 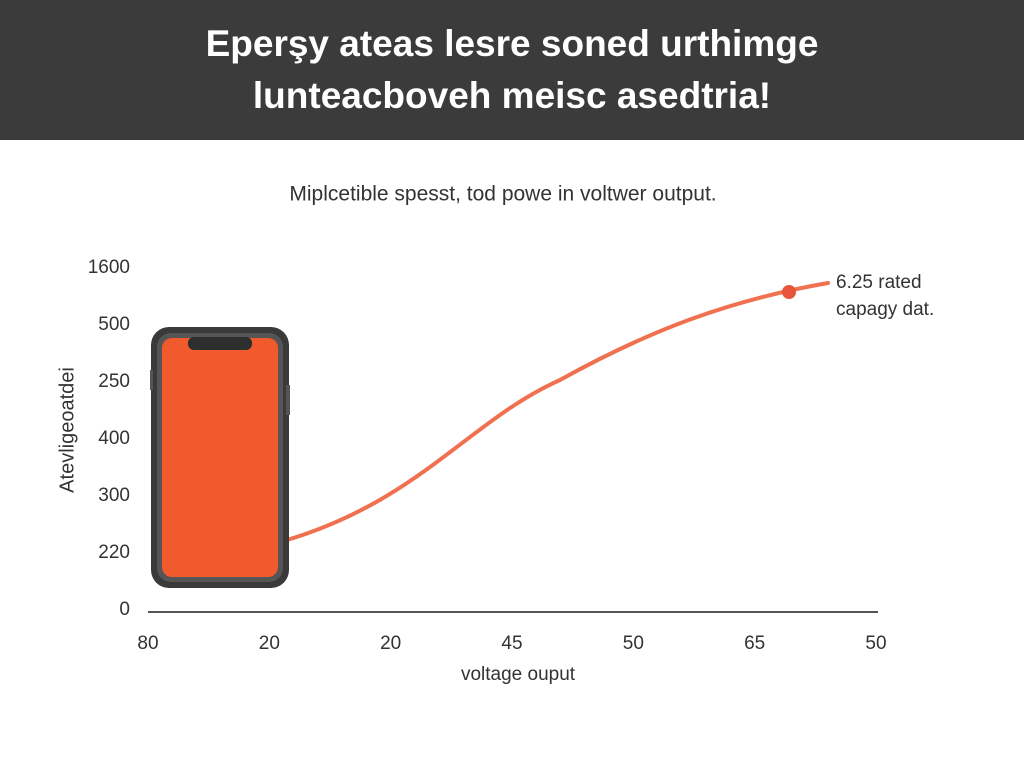 I want to click on phone-screen, so click(x=220, y=457).